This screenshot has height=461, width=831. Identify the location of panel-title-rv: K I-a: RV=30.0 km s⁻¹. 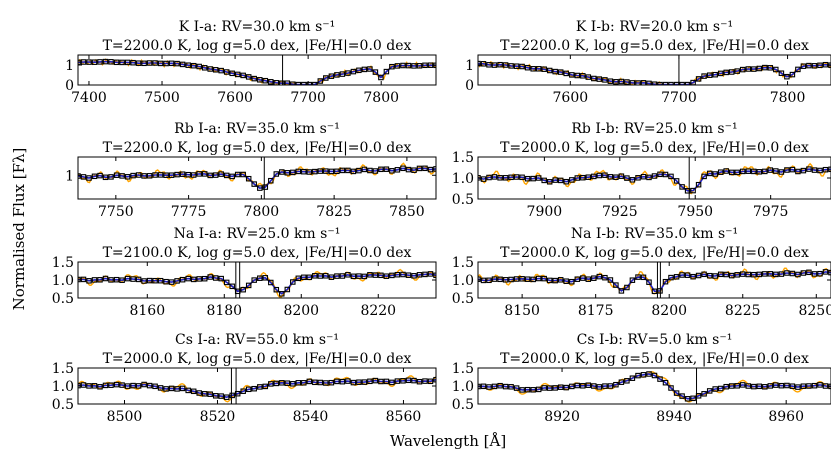
(257, 27).